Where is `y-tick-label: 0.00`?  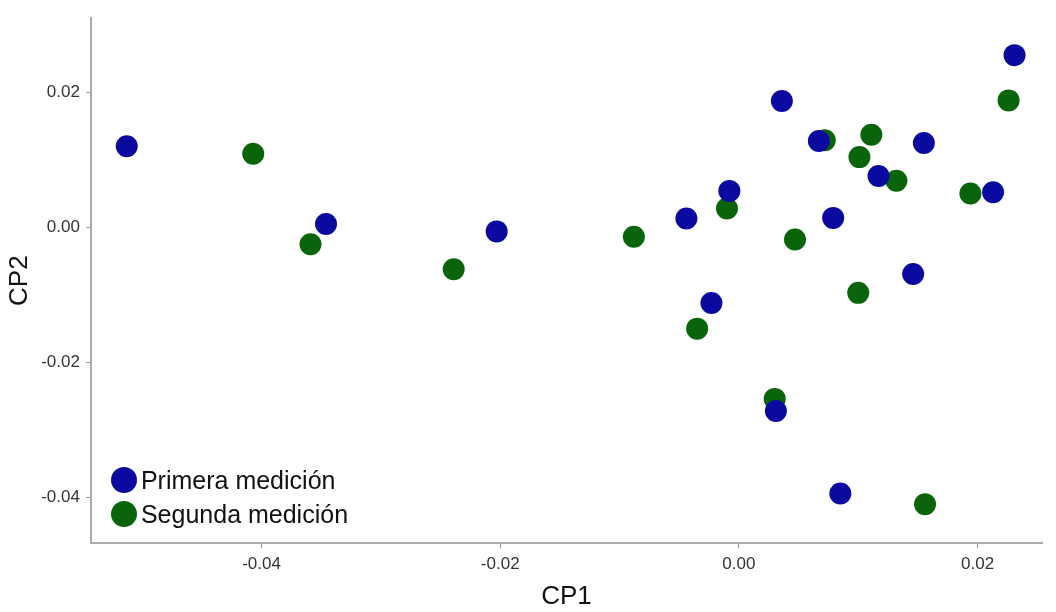
y-tick-label: 0.00 is located at coordinates (63, 227).